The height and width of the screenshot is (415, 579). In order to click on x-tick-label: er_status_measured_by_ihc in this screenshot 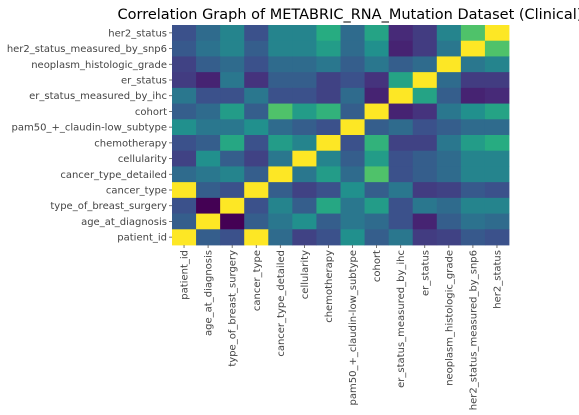, I will do `click(401, 319)`.